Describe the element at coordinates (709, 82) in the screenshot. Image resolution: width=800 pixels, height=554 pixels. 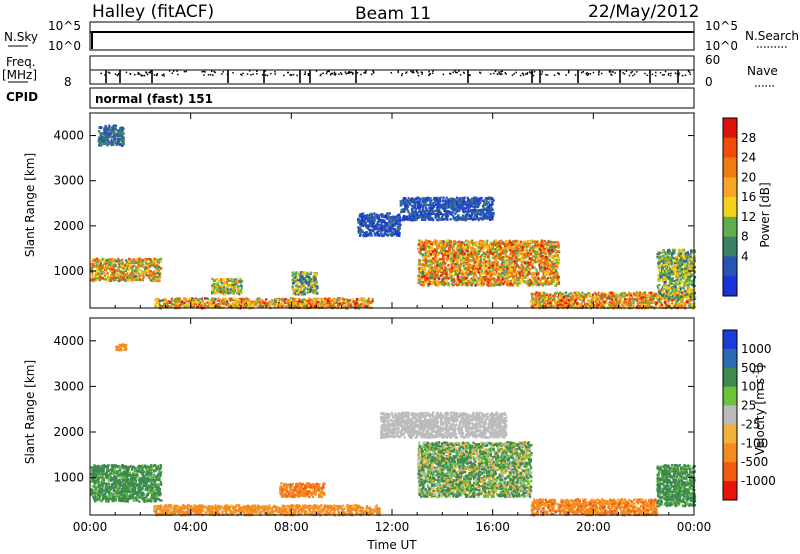
I see `nave-tick-bottom: 0` at that location.